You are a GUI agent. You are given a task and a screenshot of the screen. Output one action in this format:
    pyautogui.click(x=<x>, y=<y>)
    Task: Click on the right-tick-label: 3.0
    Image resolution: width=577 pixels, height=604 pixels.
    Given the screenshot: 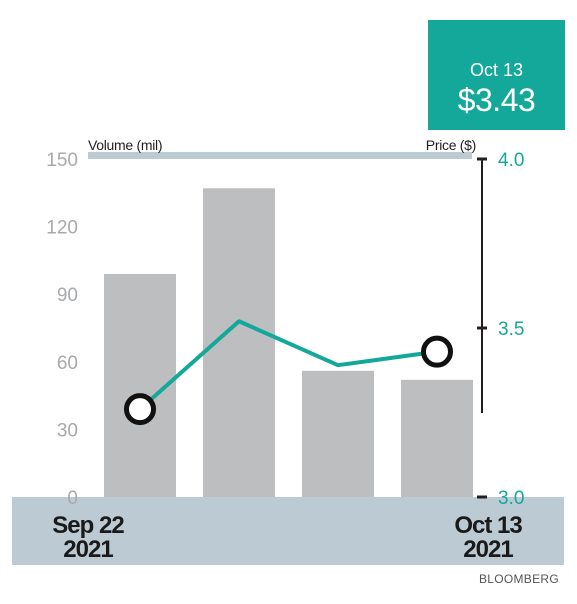 What is the action you would take?
    pyautogui.click(x=511, y=498)
    